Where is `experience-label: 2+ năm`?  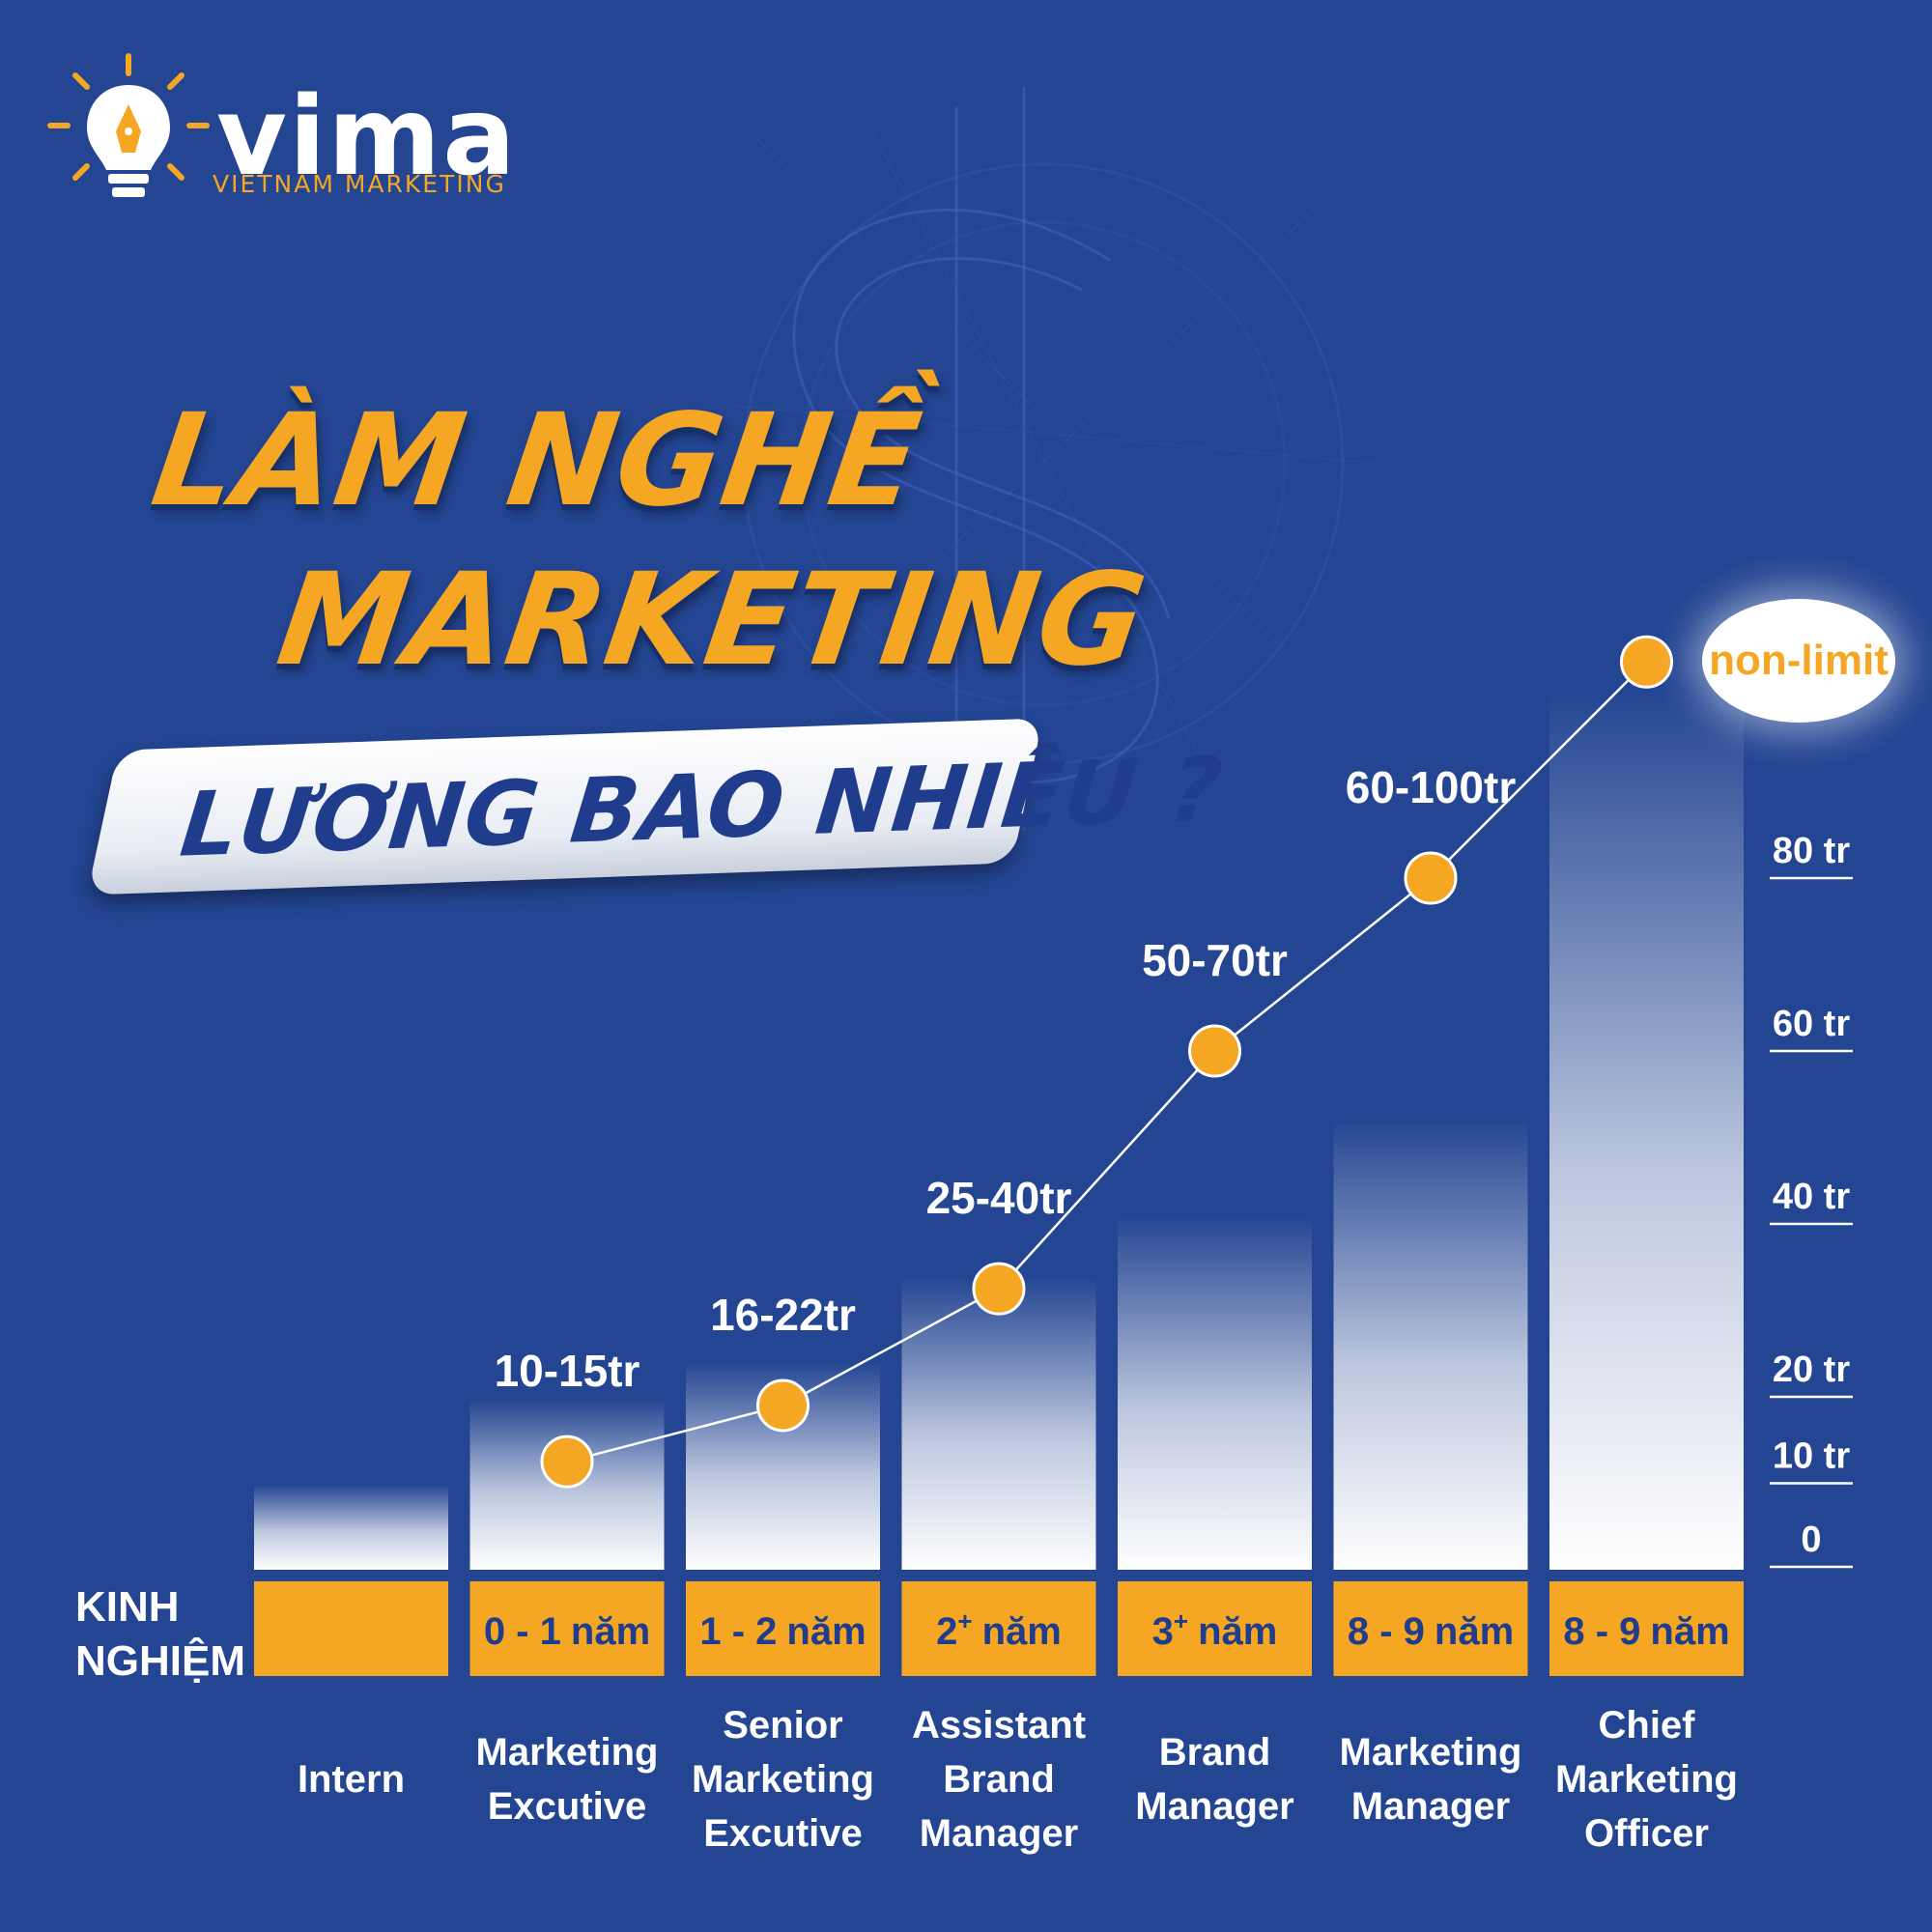
experience-label: 2+ năm is located at coordinates (999, 1629).